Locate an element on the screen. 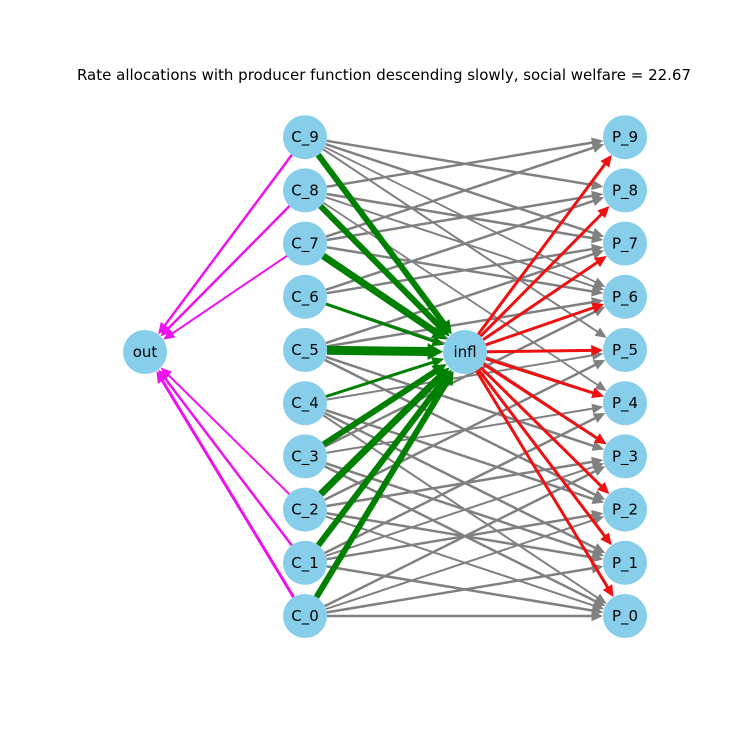  node-out-label: out is located at coordinates (145, 352).